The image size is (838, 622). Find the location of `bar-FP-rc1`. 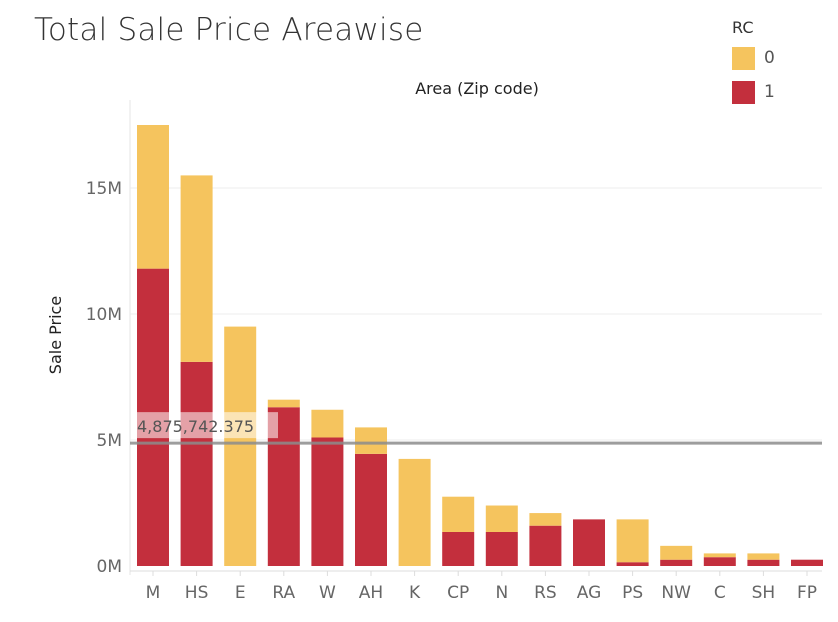

bar-FP-rc1 is located at coordinates (807, 562).